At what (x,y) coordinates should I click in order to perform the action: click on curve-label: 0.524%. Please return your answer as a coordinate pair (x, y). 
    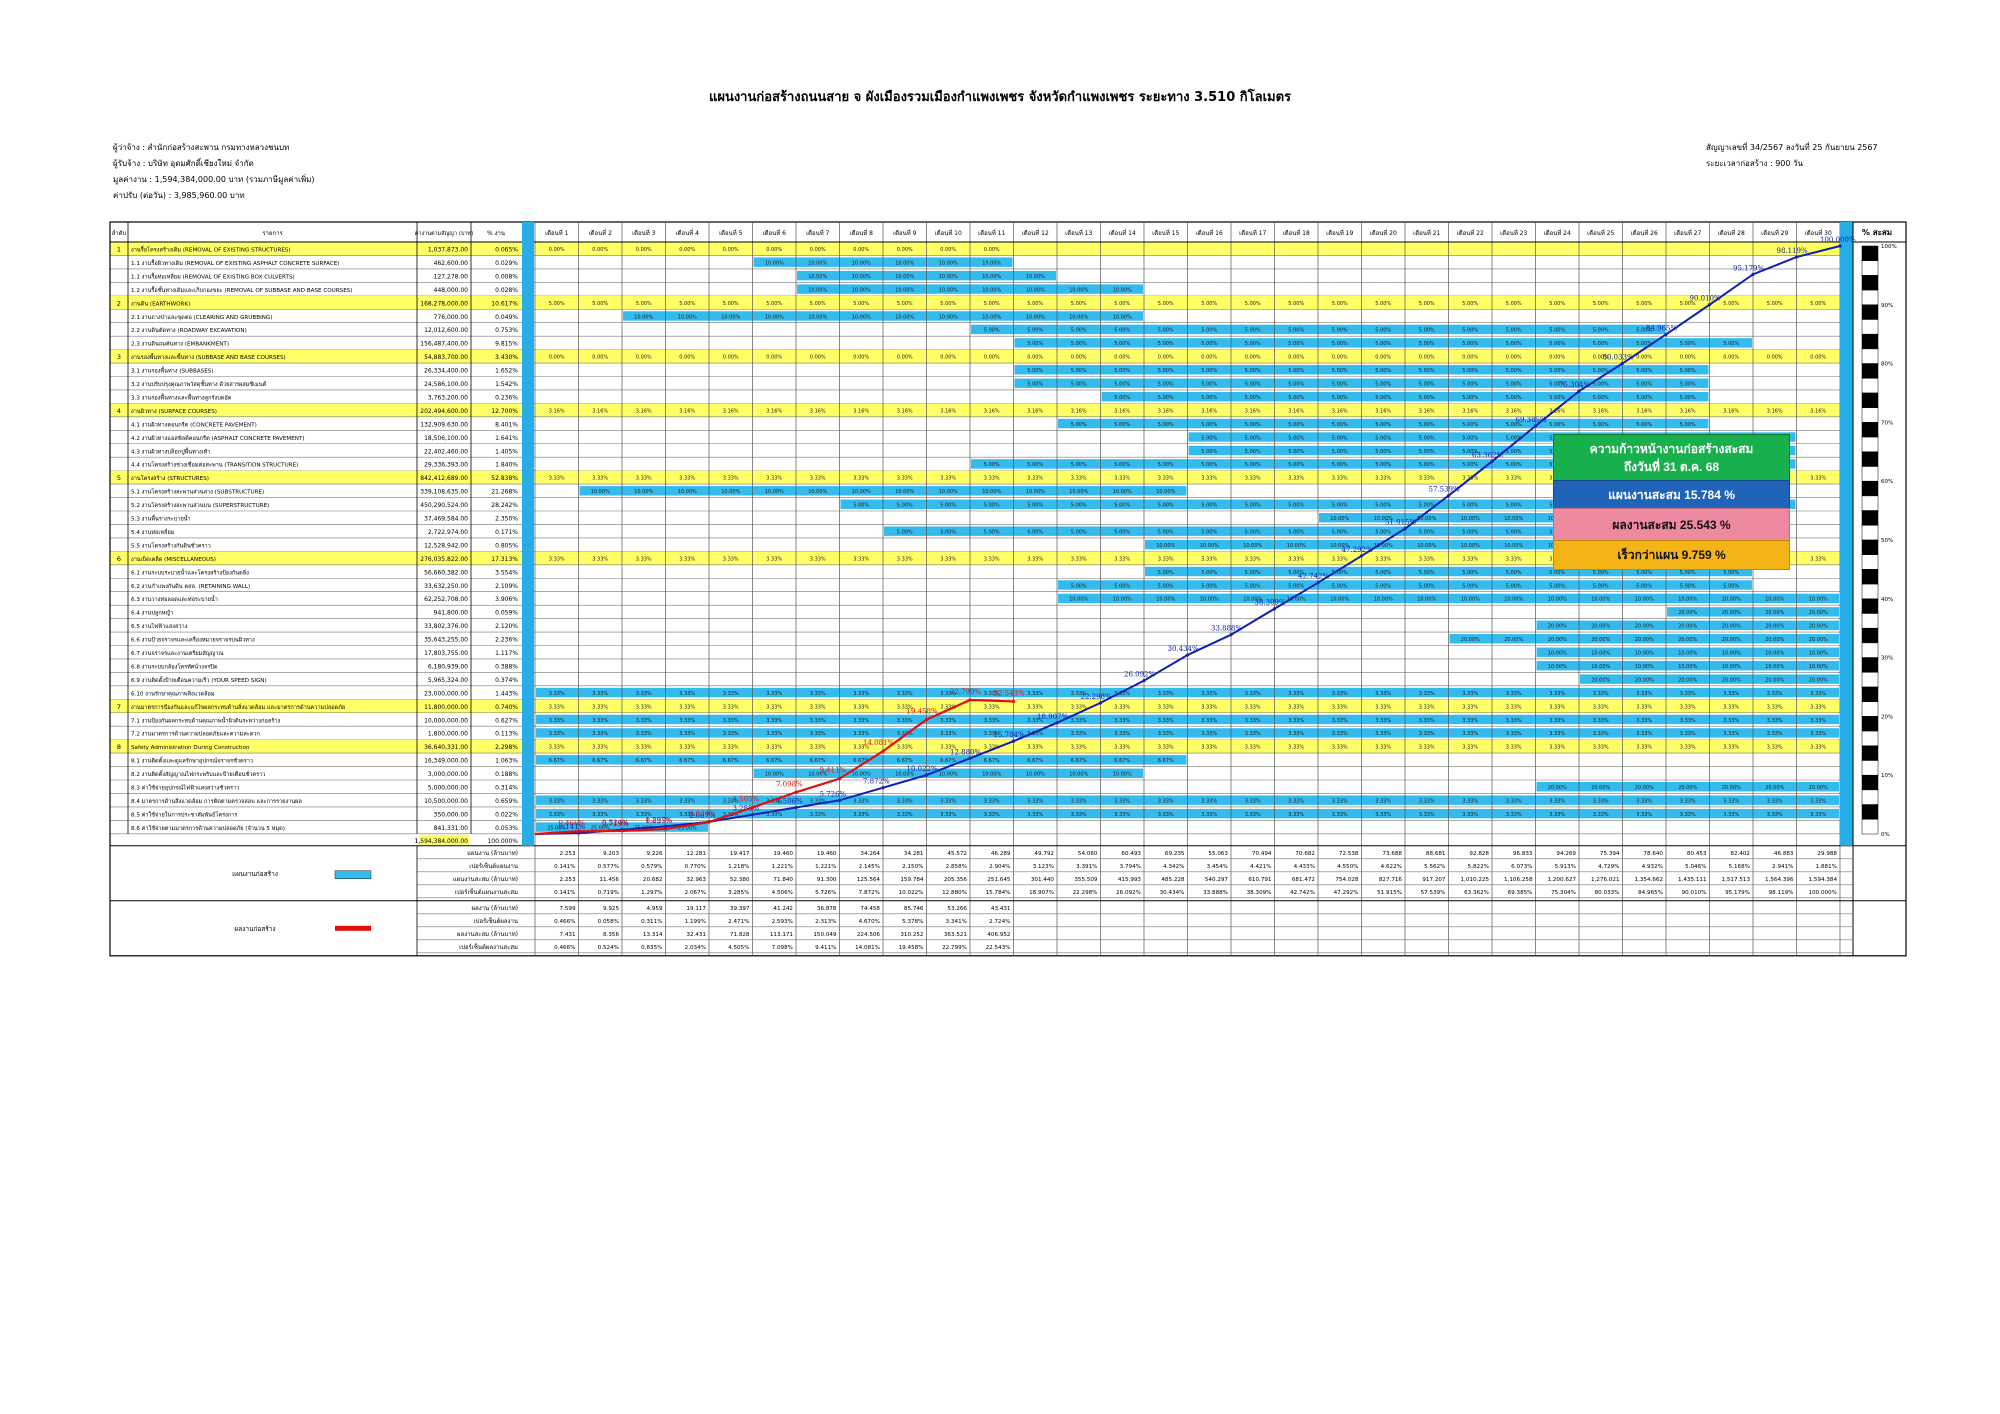
    Looking at the image, I should click on (615, 823).